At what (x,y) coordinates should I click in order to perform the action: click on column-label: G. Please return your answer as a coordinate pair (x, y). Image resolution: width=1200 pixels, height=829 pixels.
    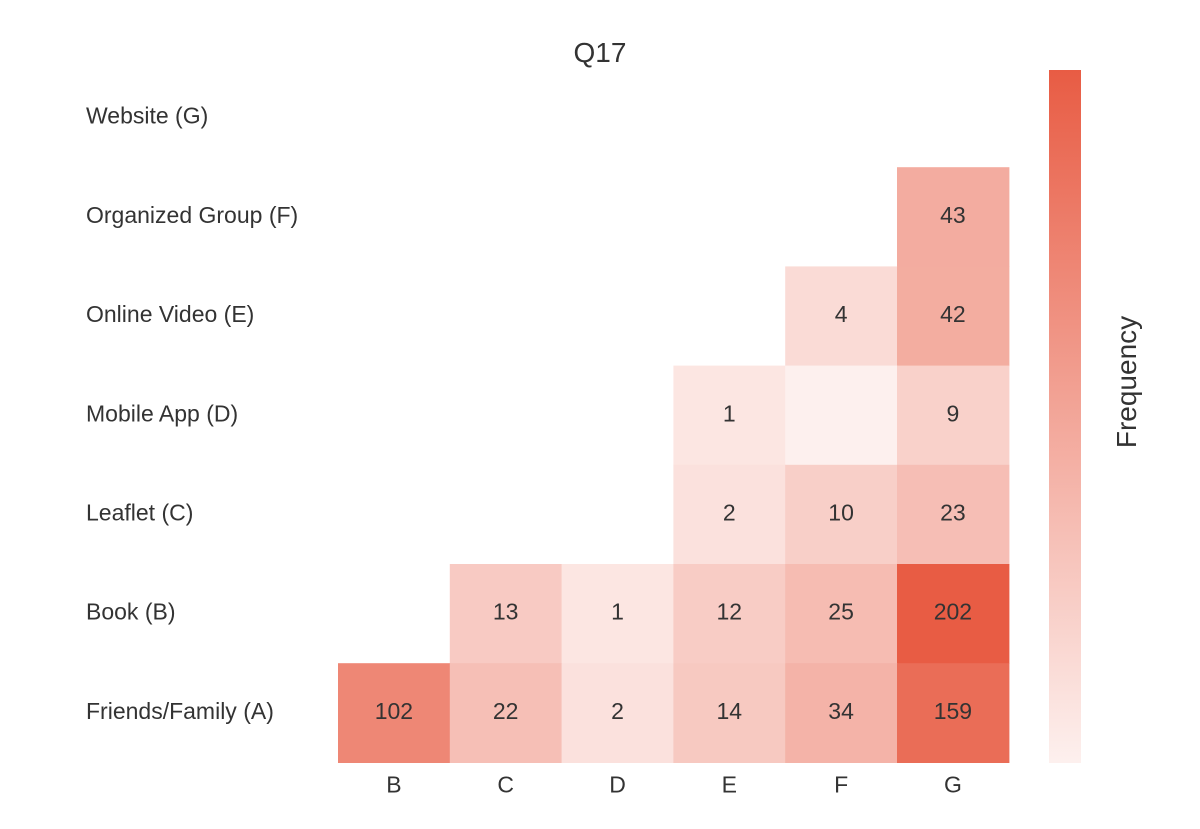
    Looking at the image, I should click on (953, 784).